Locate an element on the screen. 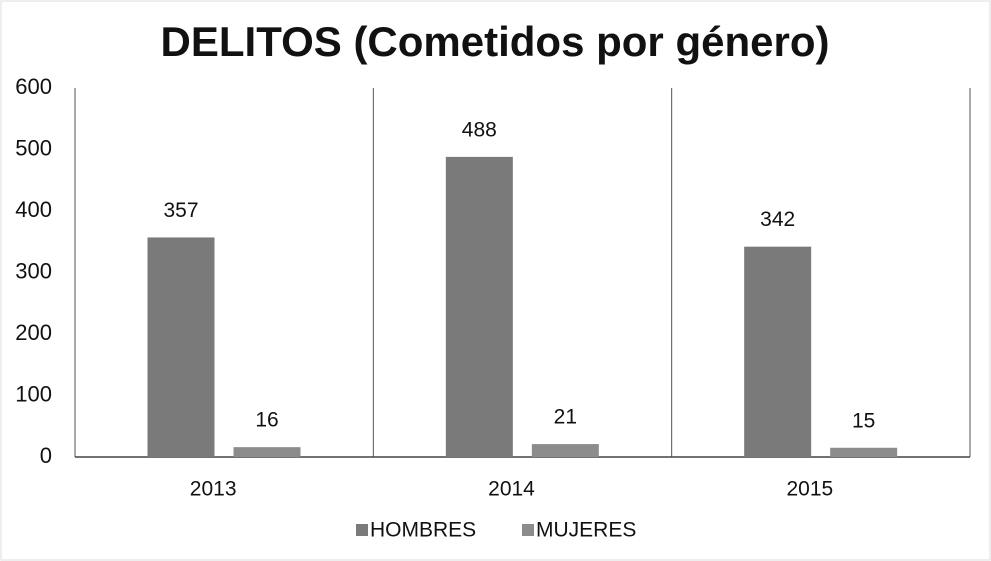 The width and height of the screenshot is (991, 561). data-label: 21 is located at coordinates (565, 417).